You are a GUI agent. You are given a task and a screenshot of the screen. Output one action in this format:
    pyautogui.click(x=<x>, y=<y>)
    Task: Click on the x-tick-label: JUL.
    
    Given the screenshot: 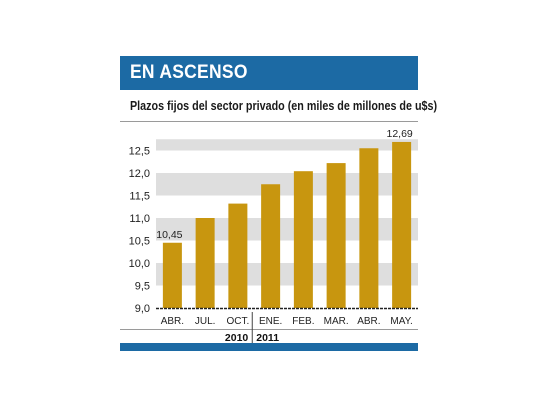 What is the action you would take?
    pyautogui.click(x=205, y=321)
    